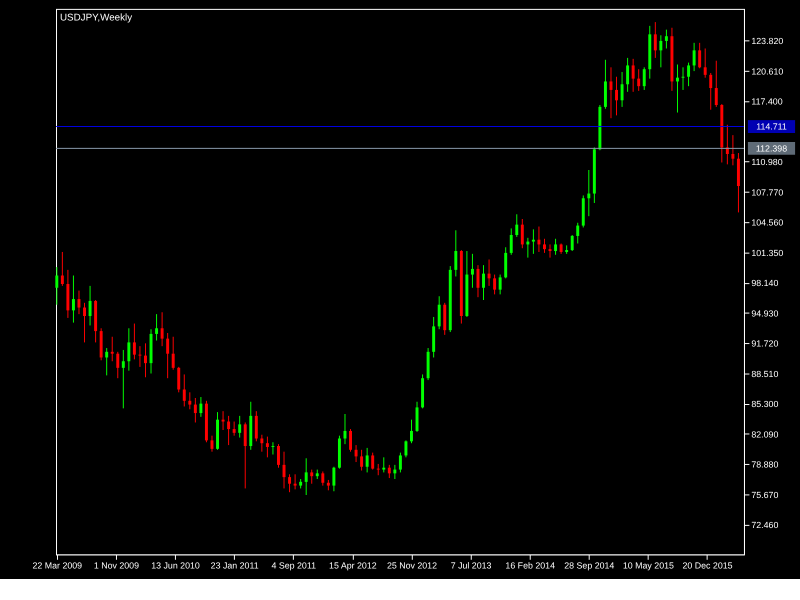  I want to click on x-tick-label: 28 Sep 2014, so click(589, 565).